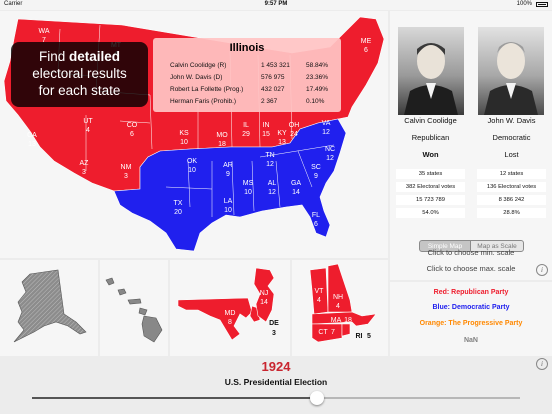 This screenshot has width=552, height=414. I want to click on mid-atlantic-inset: NJ 14 MD 8 DE 3, so click(230, 308).